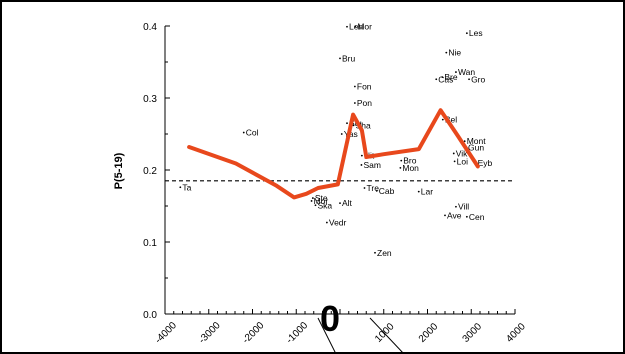 The height and width of the screenshot is (354, 625). Describe the element at coordinates (150, 27) in the screenshot. I see `y-tick-label: 0.4` at that location.